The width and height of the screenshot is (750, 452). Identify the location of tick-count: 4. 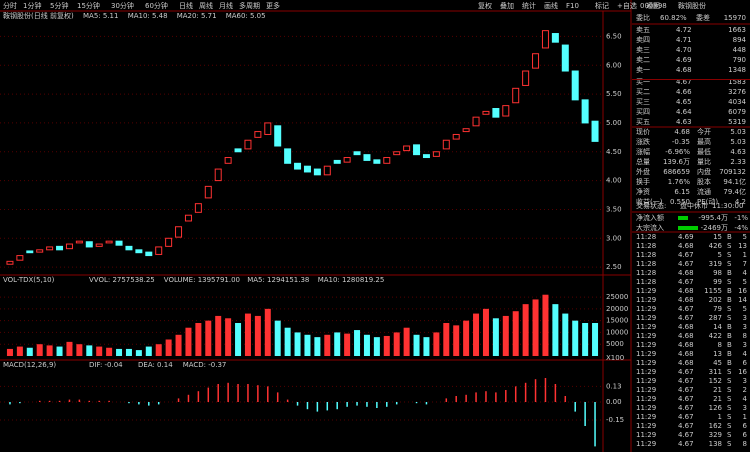
(745, 354).